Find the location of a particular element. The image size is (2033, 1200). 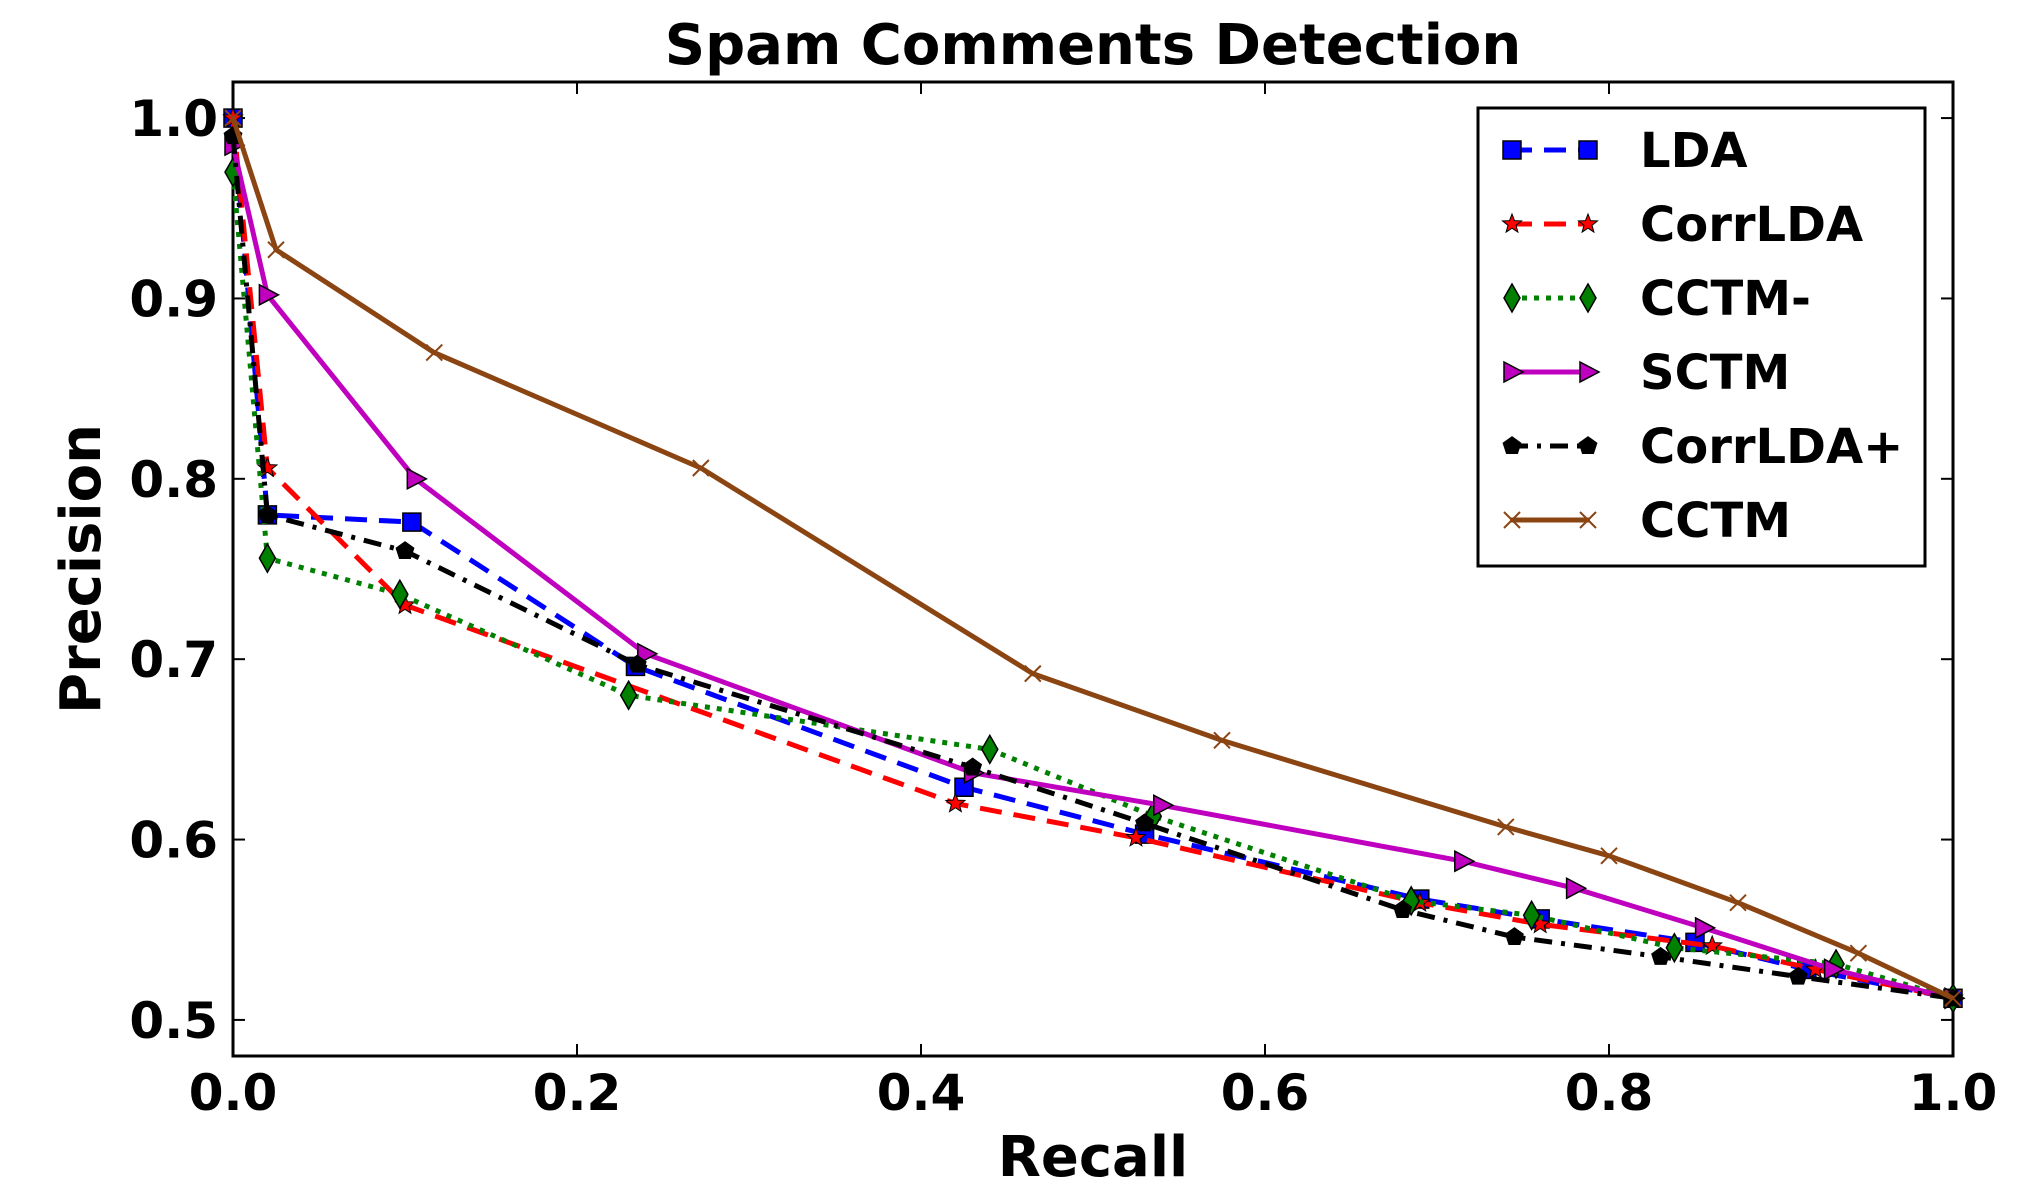

legend-item-lda: LDA is located at coordinates (1625, 151).